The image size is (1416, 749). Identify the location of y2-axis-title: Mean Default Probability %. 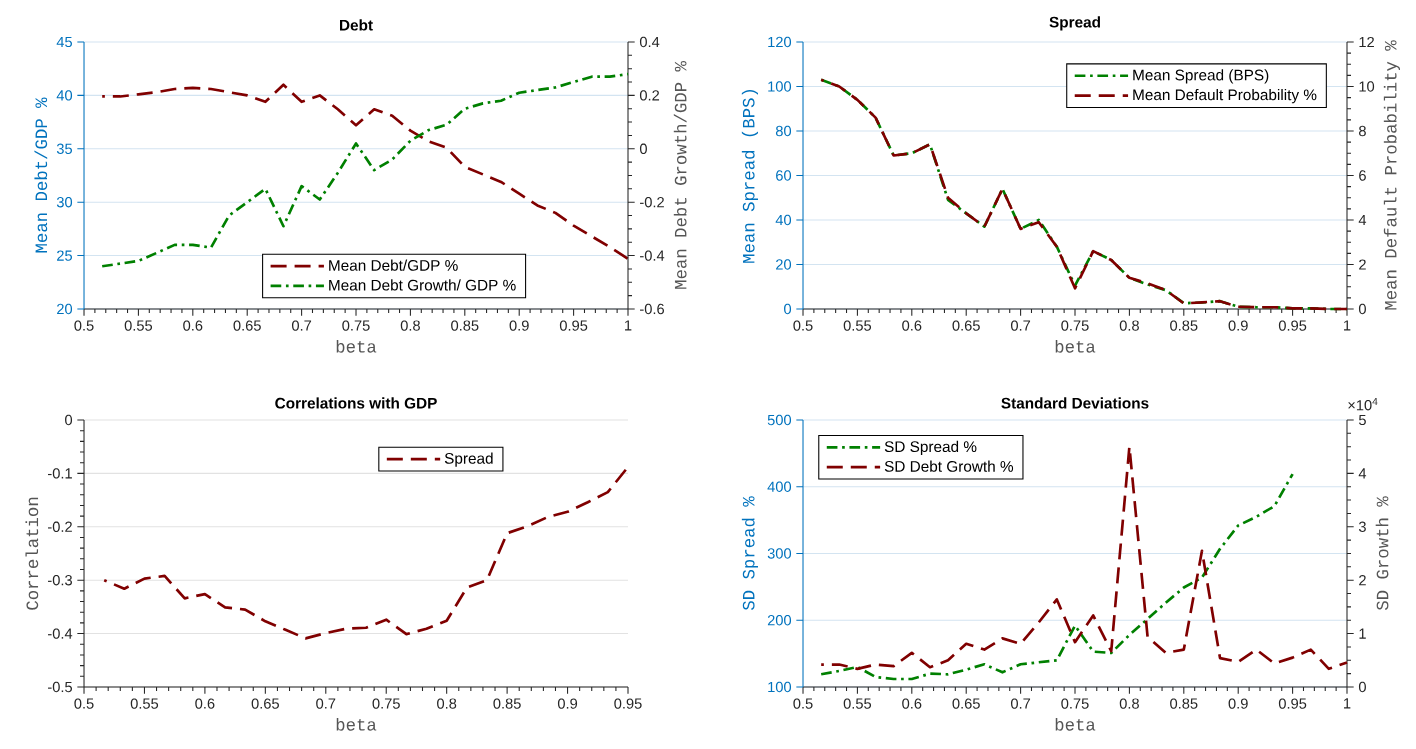
(1392, 175).